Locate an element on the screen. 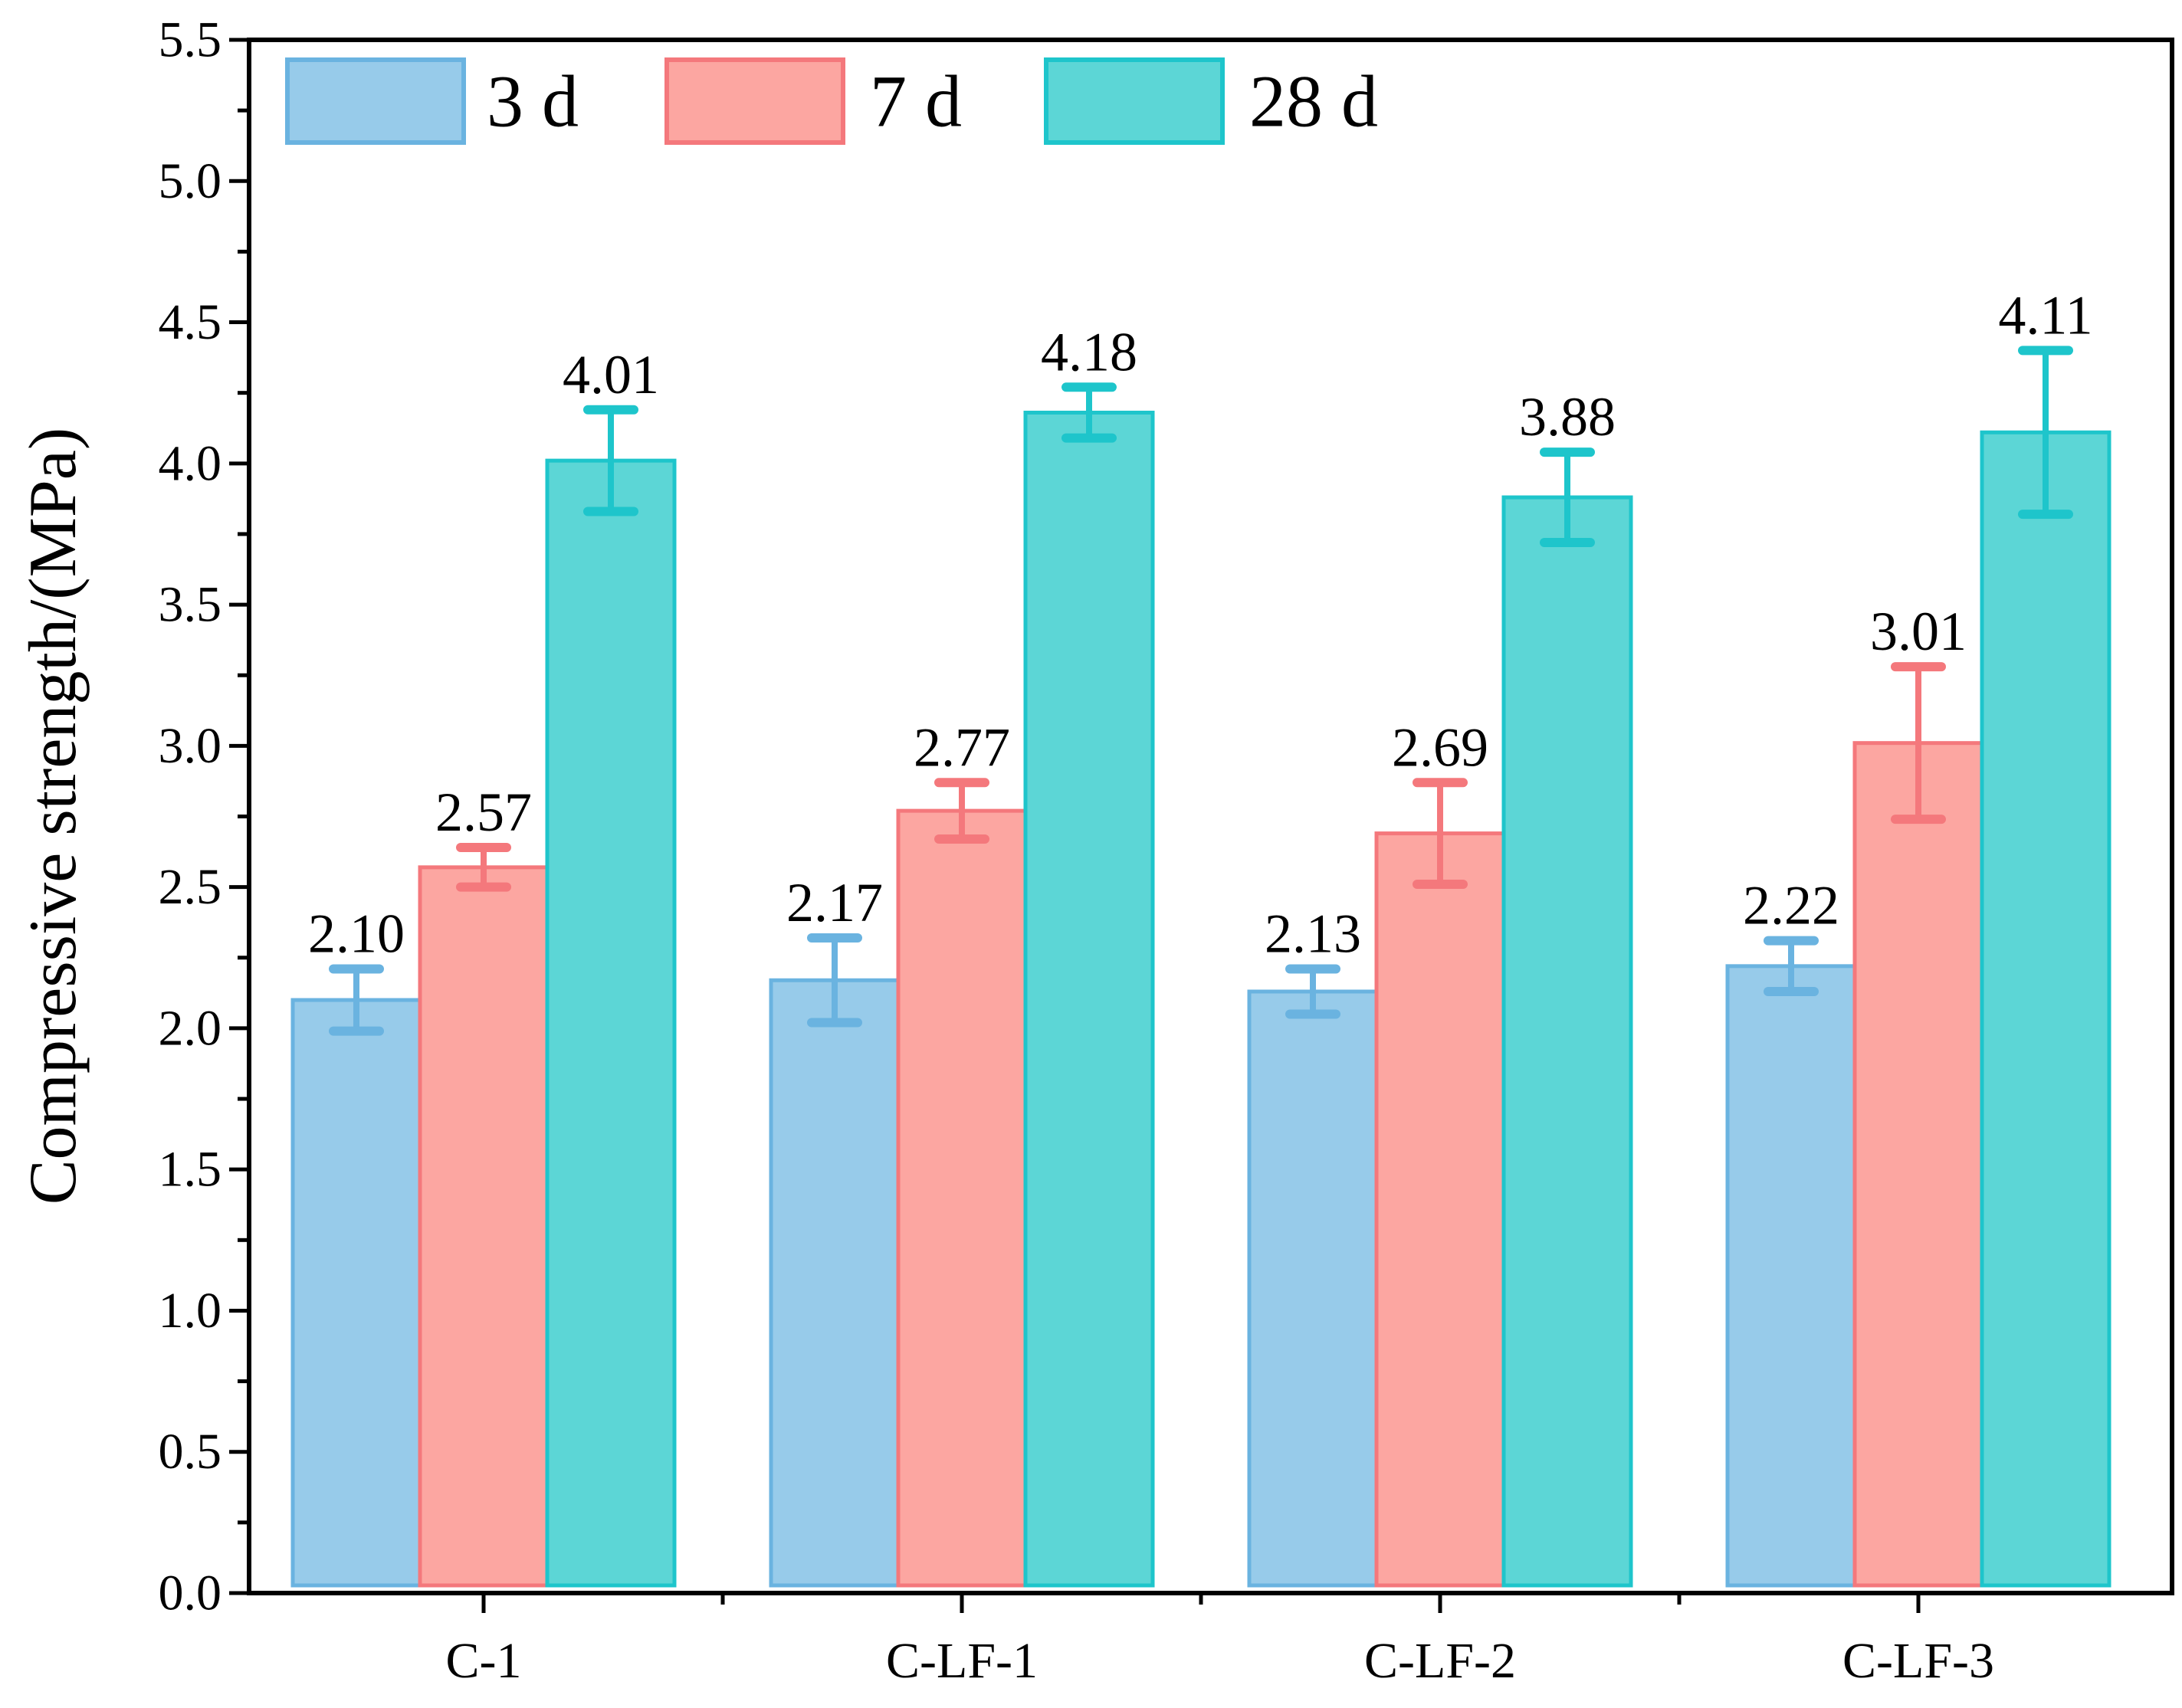  y-tick-label: 3.5 is located at coordinates (190, 605).